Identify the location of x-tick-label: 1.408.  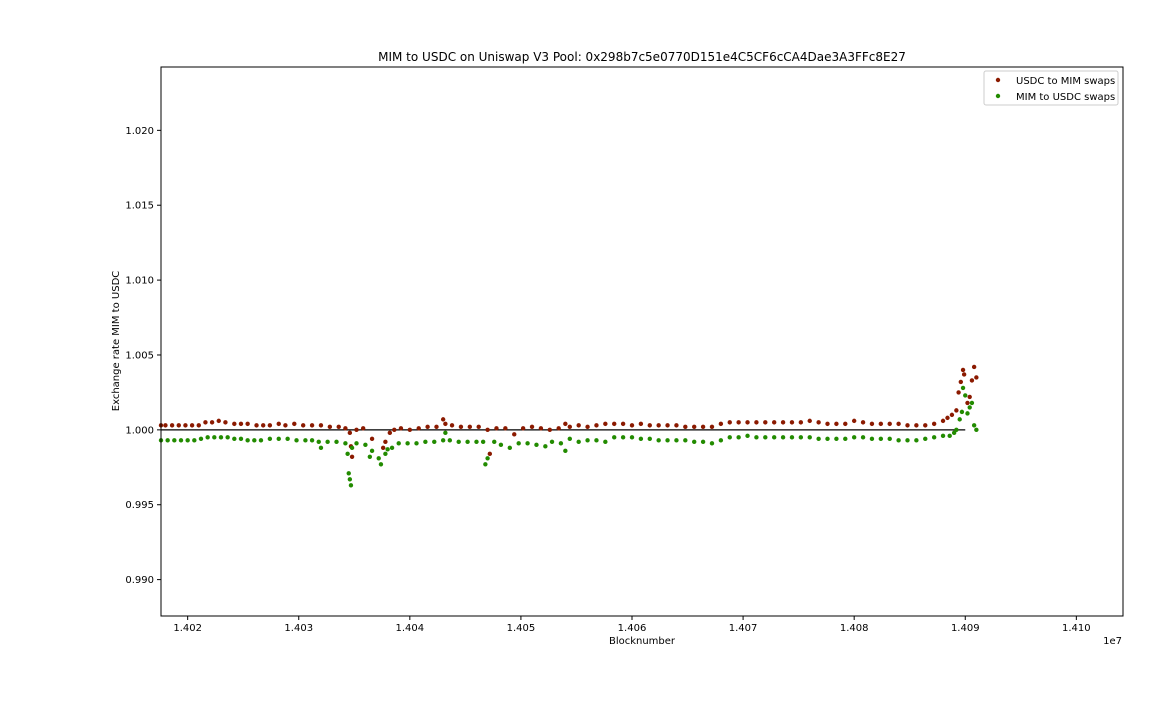
(854, 628).